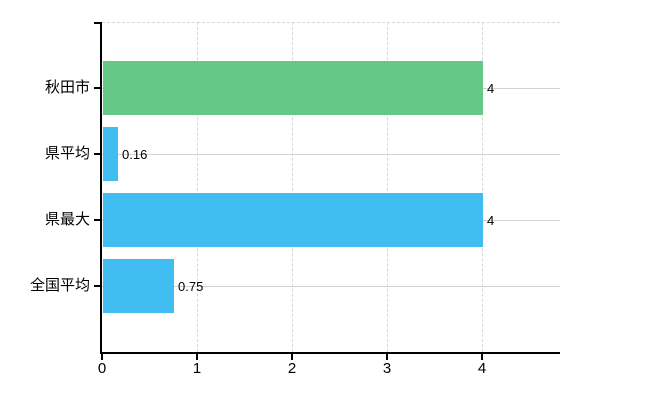  I want to click on category-label: 全国平均, so click(59, 285).